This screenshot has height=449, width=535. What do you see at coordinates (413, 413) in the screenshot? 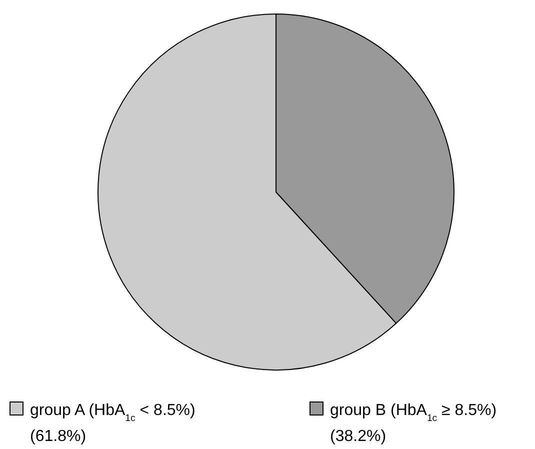
I see `legend-label: group B (HbA$_{1c}$ ≥ 8.5%)` at bounding box center [413, 413].